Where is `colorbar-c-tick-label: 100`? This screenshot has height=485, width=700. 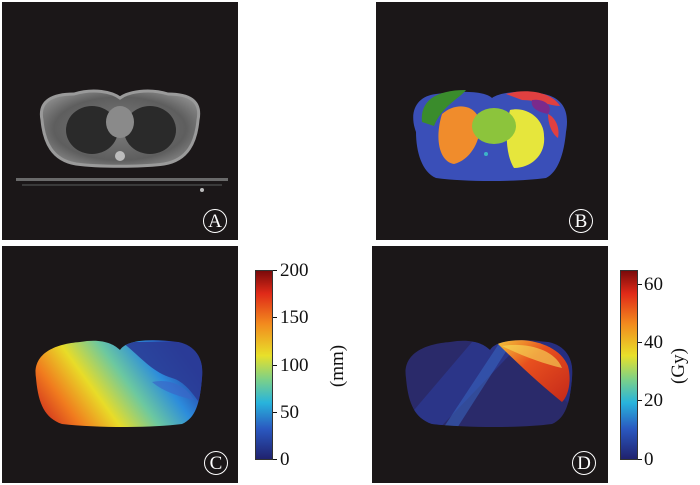
colorbar-c-tick-label: 100 is located at coordinates (294, 365).